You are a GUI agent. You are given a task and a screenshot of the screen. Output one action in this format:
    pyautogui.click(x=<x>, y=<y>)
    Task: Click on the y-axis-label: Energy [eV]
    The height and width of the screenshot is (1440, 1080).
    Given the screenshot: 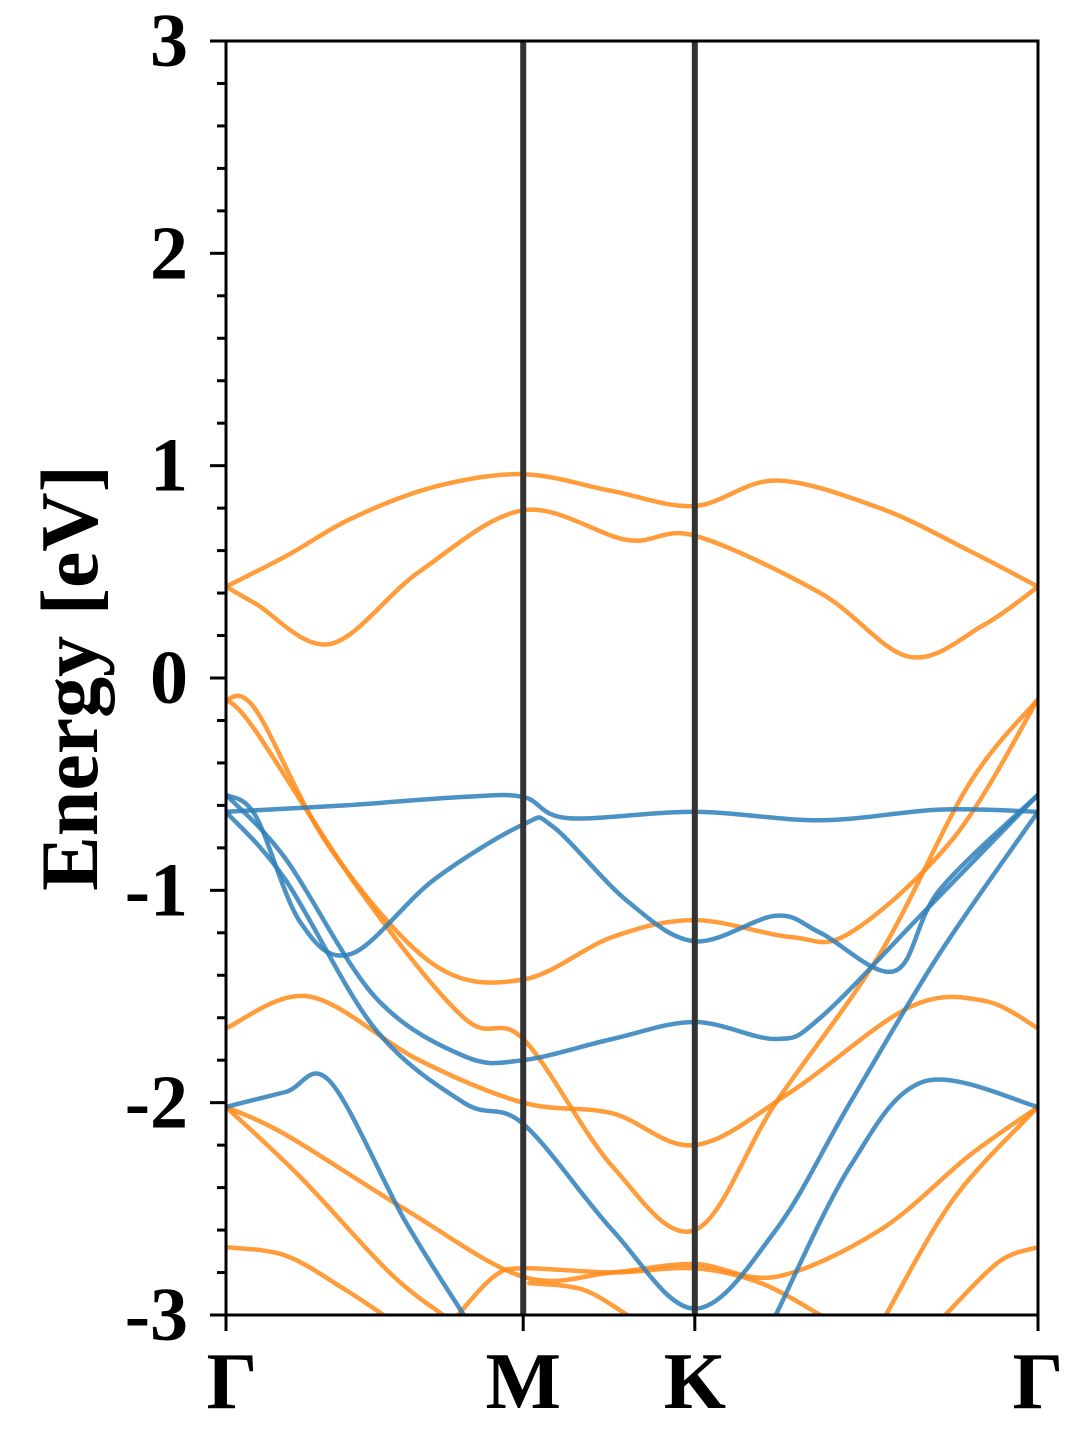 What is the action you would take?
    pyautogui.click(x=69, y=678)
    